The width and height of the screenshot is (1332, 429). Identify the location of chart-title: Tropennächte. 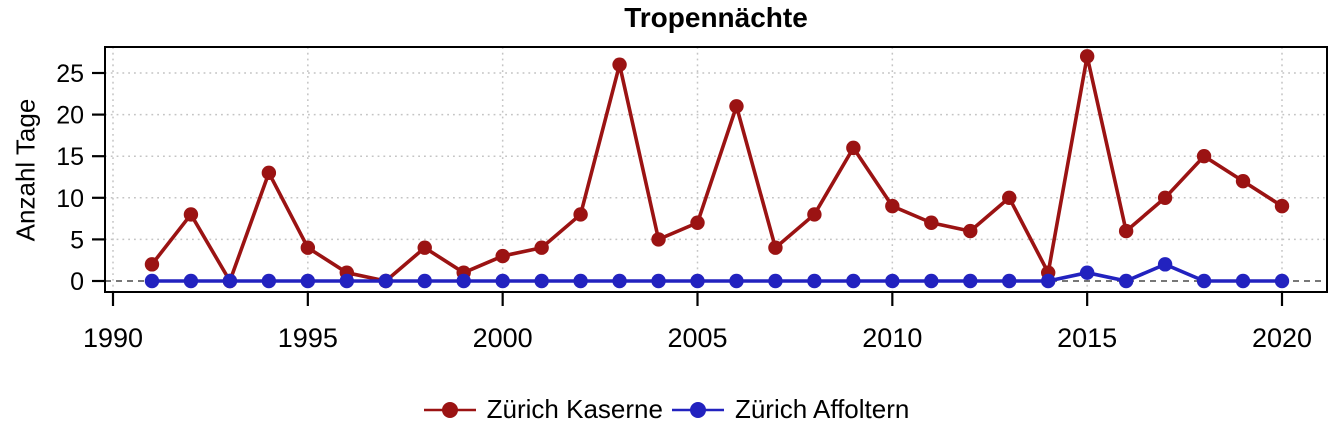
(716, 17).